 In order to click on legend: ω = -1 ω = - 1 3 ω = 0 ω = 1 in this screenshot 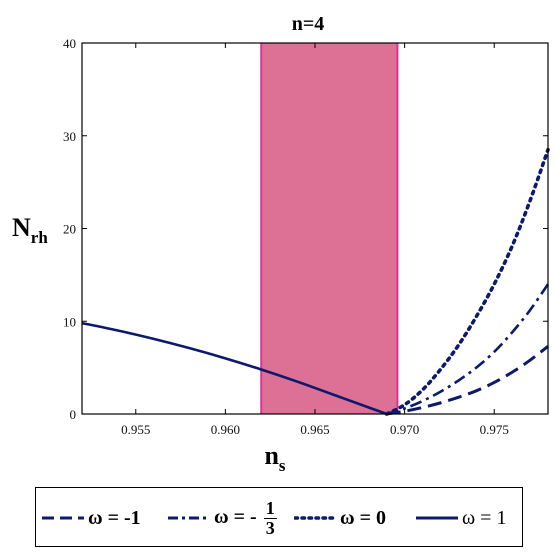, I will do `click(279, 517)`.